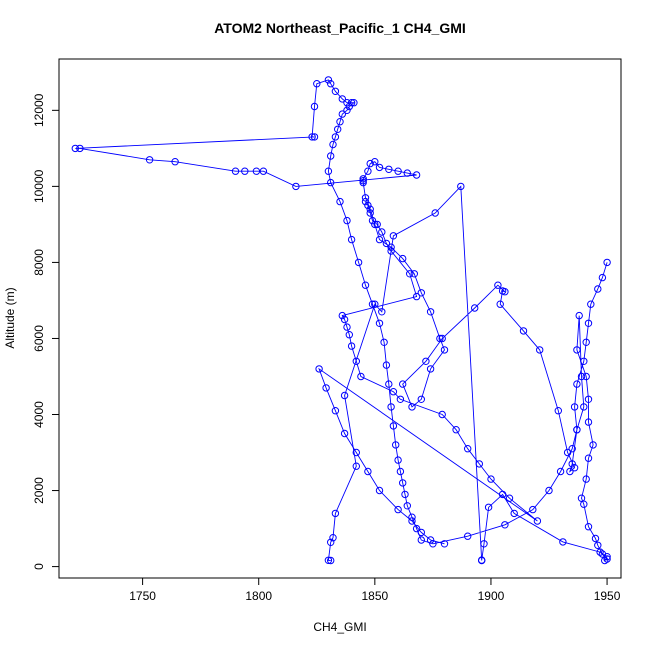 The width and height of the screenshot is (650, 650). Describe the element at coordinates (607, 596) in the screenshot. I see `x-tick-label: 1950` at that location.